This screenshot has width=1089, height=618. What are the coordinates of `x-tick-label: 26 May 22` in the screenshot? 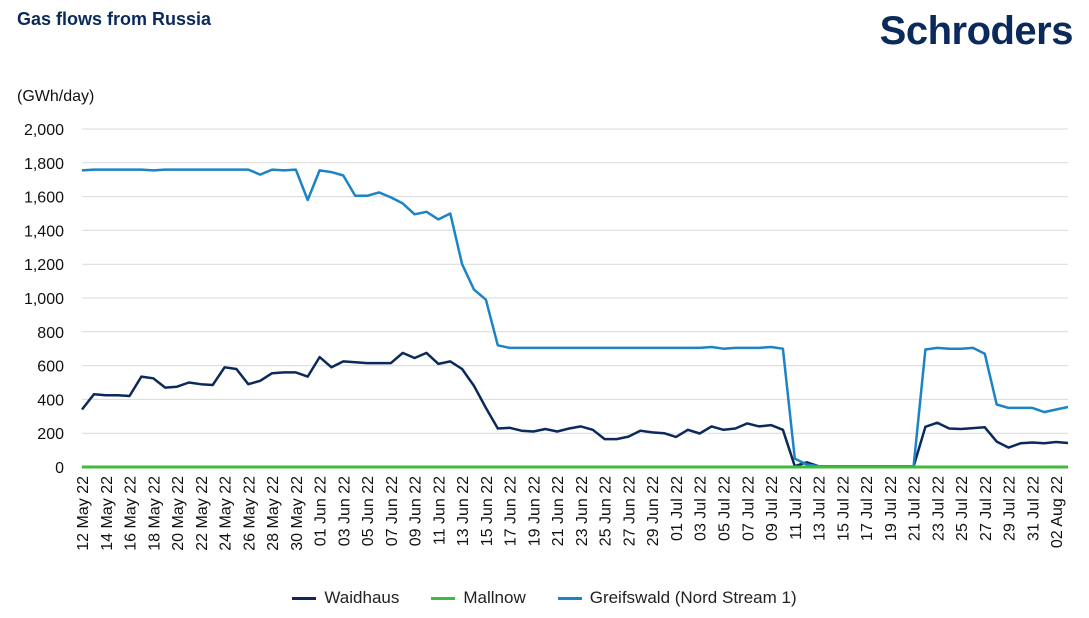 It's located at (249, 513).